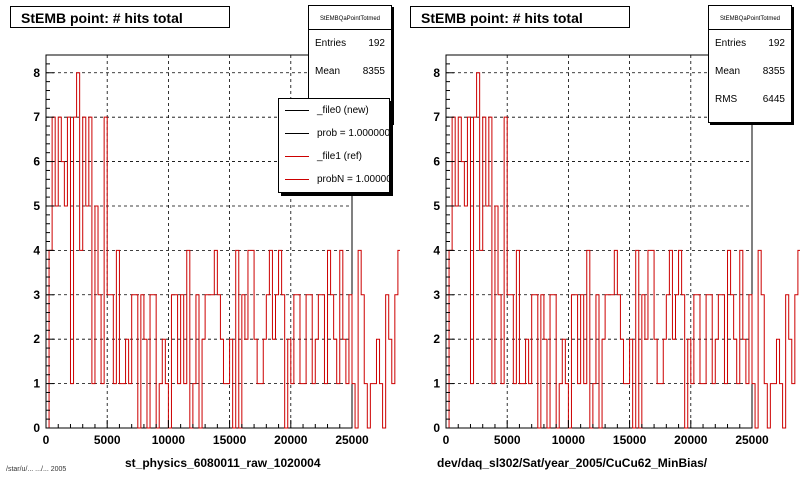 The width and height of the screenshot is (800, 480). I want to click on footer-note: /star/u/... .../... 2005, so click(36, 469).